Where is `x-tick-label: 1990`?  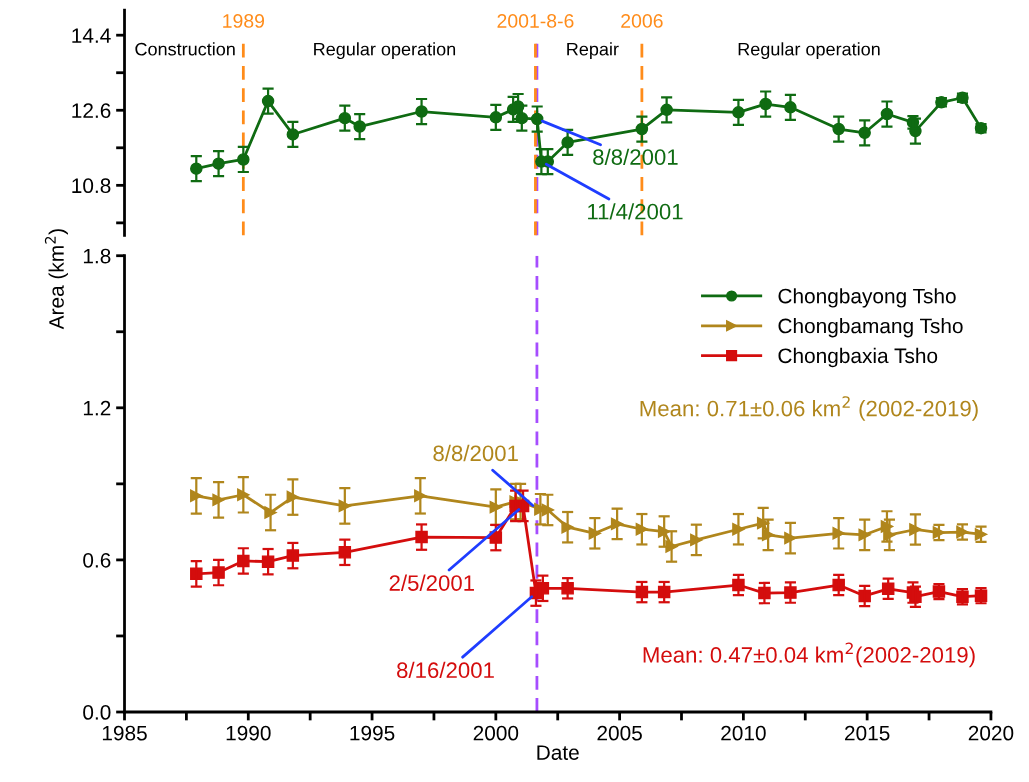
x-tick-label: 1990 is located at coordinates (248, 733).